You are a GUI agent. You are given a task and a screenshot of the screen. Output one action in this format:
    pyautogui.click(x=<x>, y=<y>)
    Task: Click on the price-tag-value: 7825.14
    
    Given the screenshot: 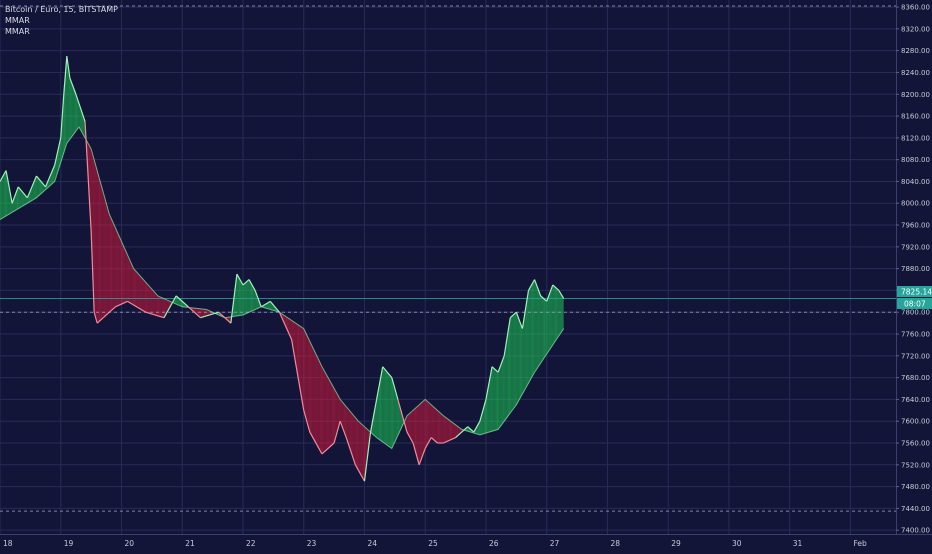 What is the action you would take?
    pyautogui.click(x=916, y=292)
    